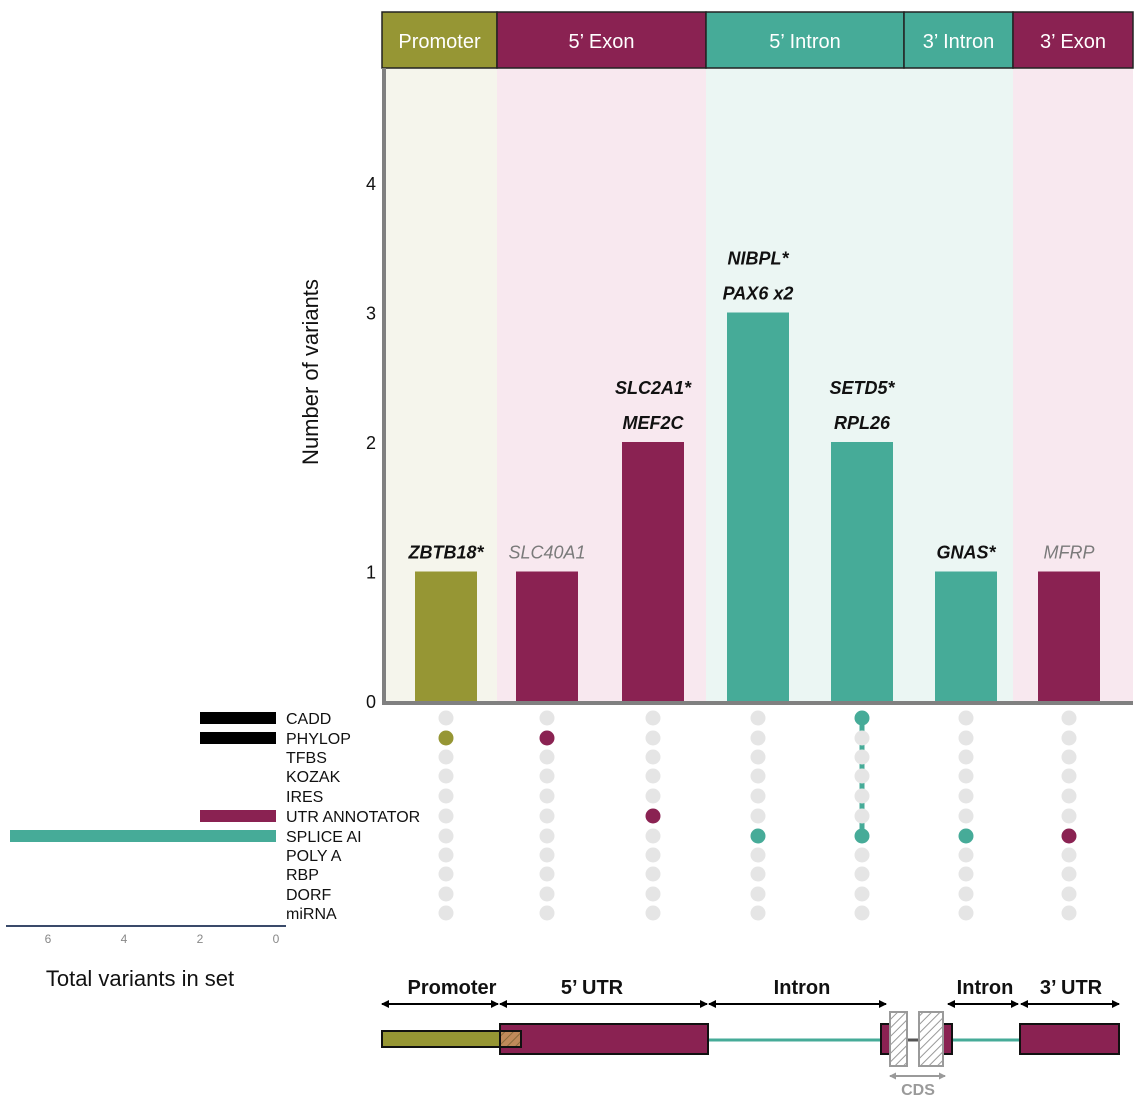  Describe the element at coordinates (959, 42) in the screenshot. I see `region-header-label: 3’ Intron` at that location.